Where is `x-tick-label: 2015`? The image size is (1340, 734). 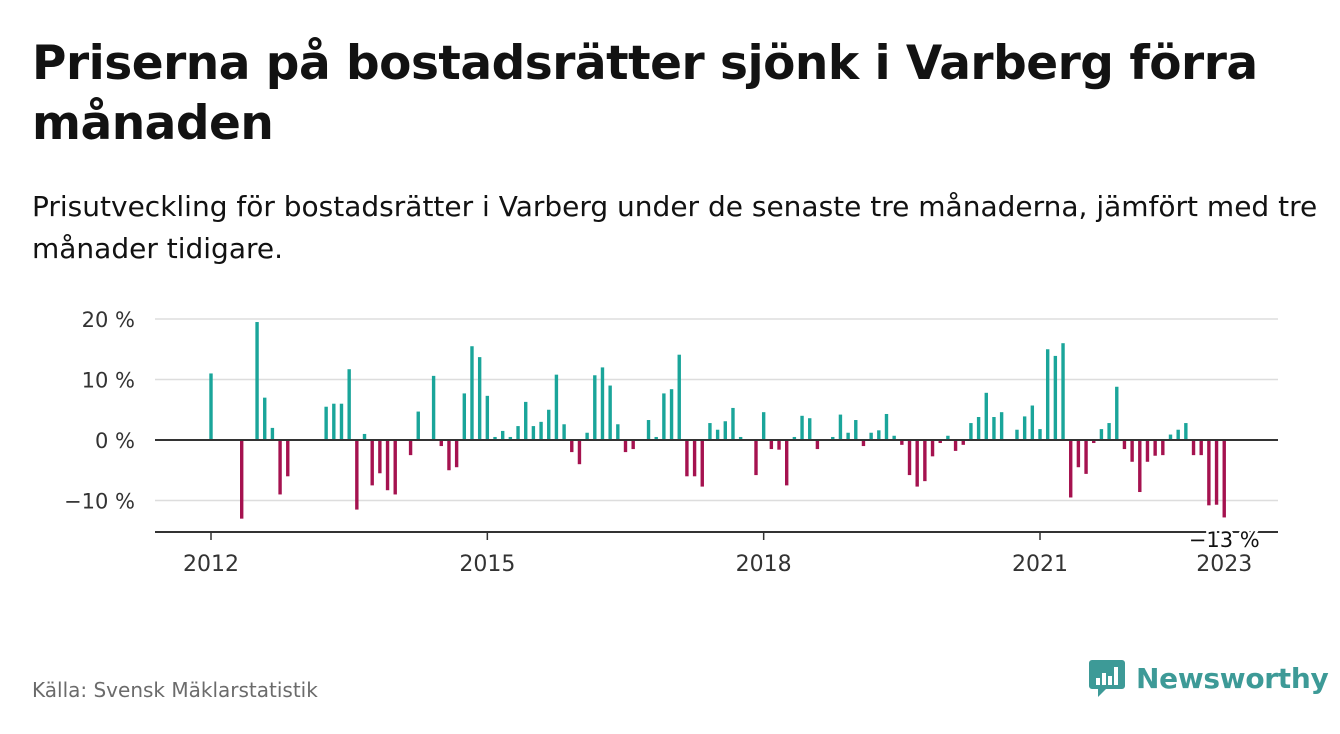 x-tick-label: 2015 is located at coordinates (487, 564).